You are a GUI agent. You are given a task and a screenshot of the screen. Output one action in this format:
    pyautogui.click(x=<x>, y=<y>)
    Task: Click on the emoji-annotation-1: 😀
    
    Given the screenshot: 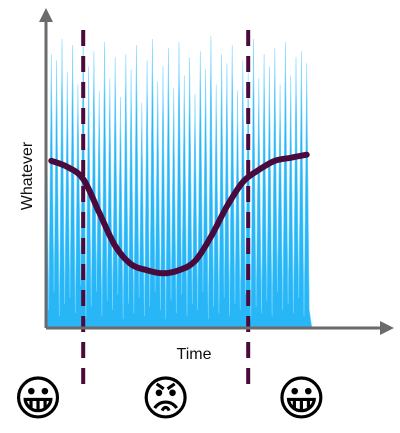 What is the action you would take?
    pyautogui.click(x=38, y=399)
    